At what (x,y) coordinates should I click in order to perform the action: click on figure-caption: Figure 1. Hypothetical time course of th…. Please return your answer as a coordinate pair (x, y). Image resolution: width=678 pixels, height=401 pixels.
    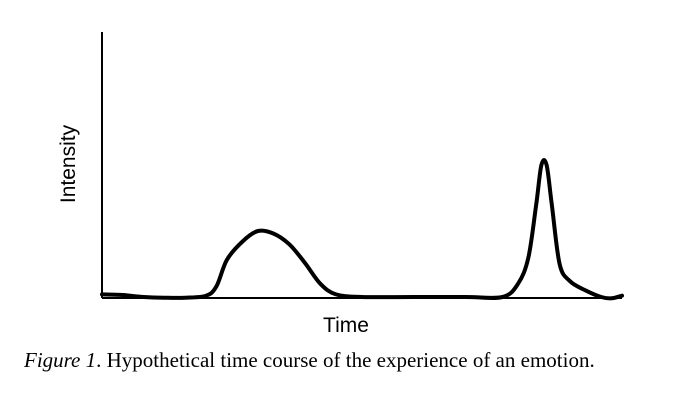
    Looking at the image, I should click on (344, 360).